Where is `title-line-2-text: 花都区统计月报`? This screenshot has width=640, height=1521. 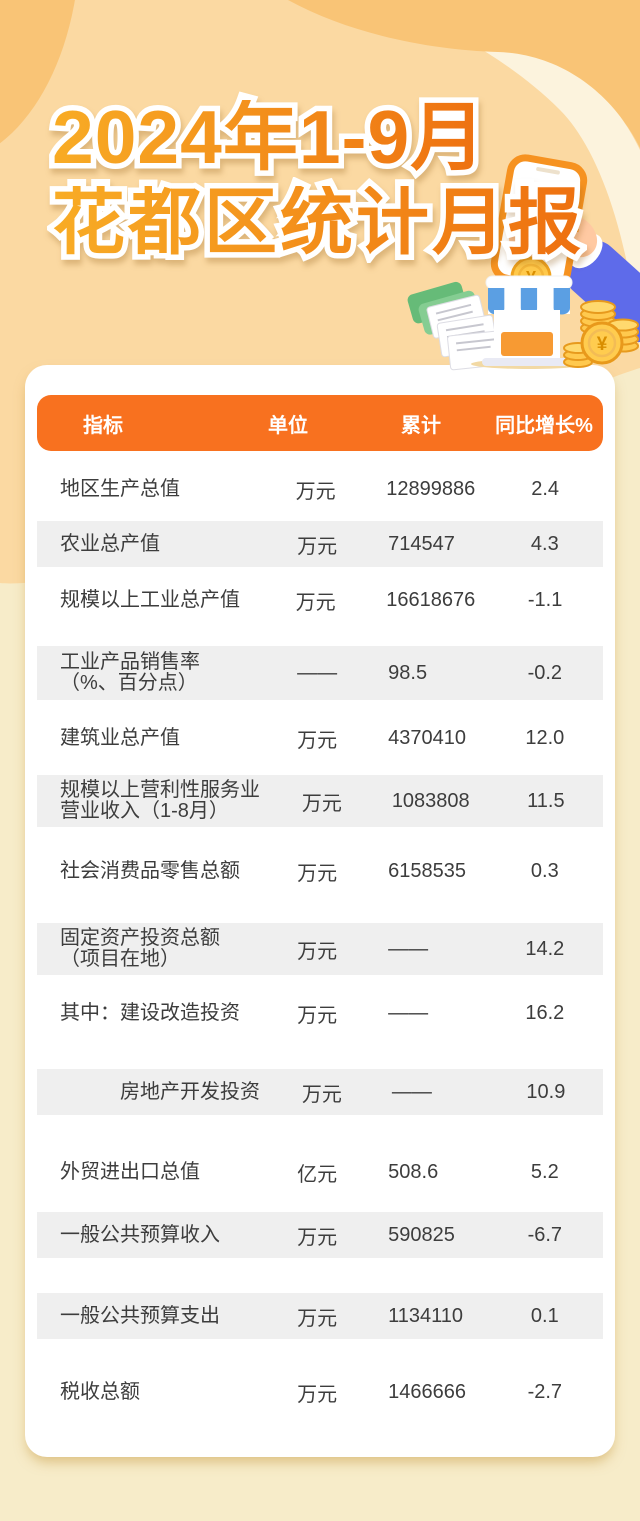
title-line-2-text: 花都区统计月报 is located at coordinates (318, 222).